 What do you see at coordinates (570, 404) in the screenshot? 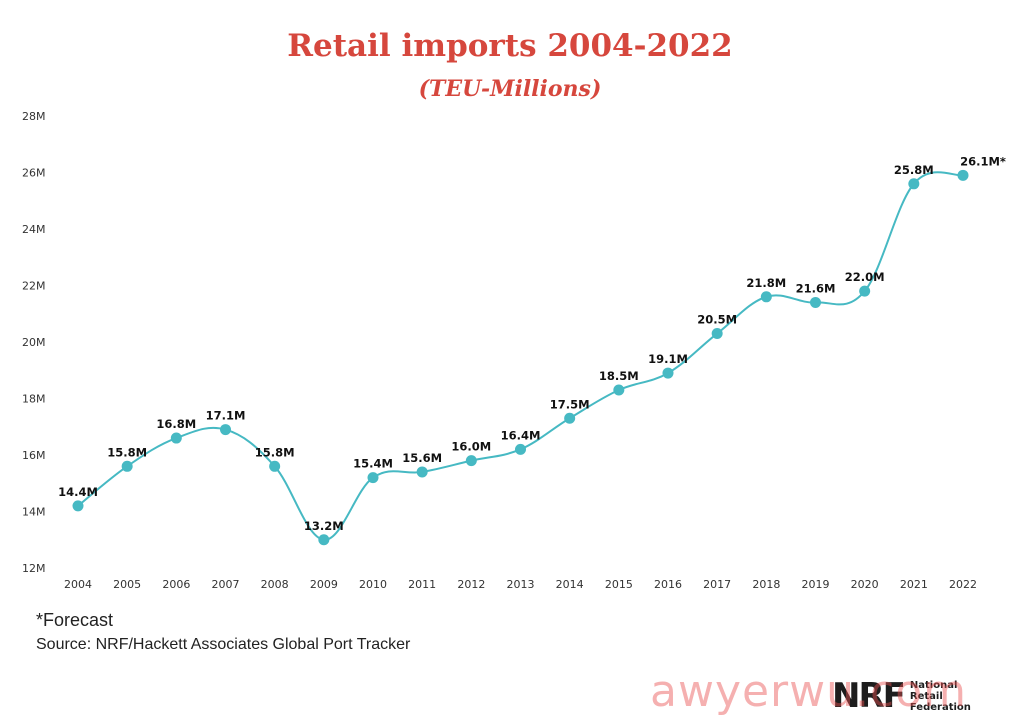
I see `data-label: 17.5M` at bounding box center [570, 404].